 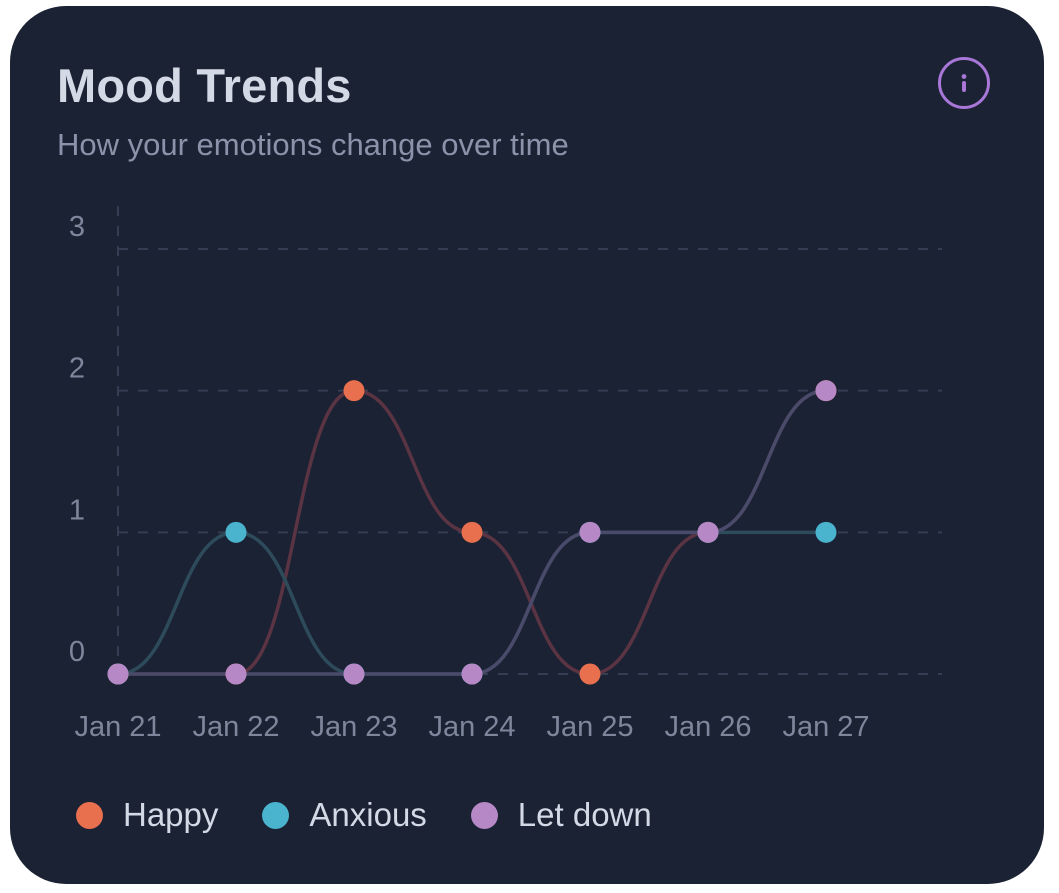 What do you see at coordinates (707, 727) in the screenshot?
I see `x-tick-label: Jan 26` at bounding box center [707, 727].